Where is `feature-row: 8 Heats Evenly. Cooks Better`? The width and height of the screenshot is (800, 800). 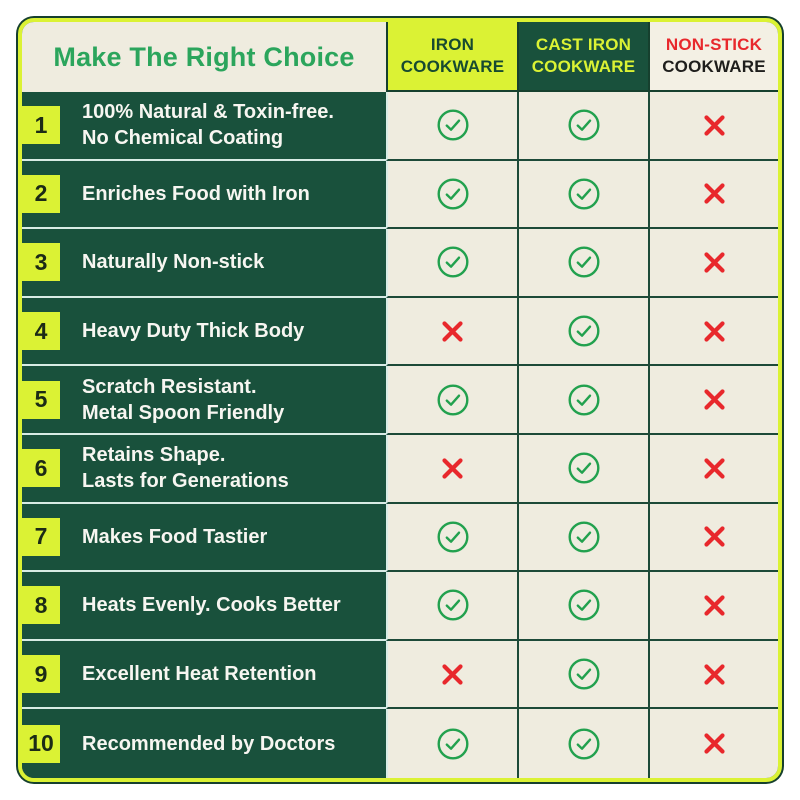
feature-row: 8 Heats Evenly. Cooks Better is located at coordinates (400, 606).